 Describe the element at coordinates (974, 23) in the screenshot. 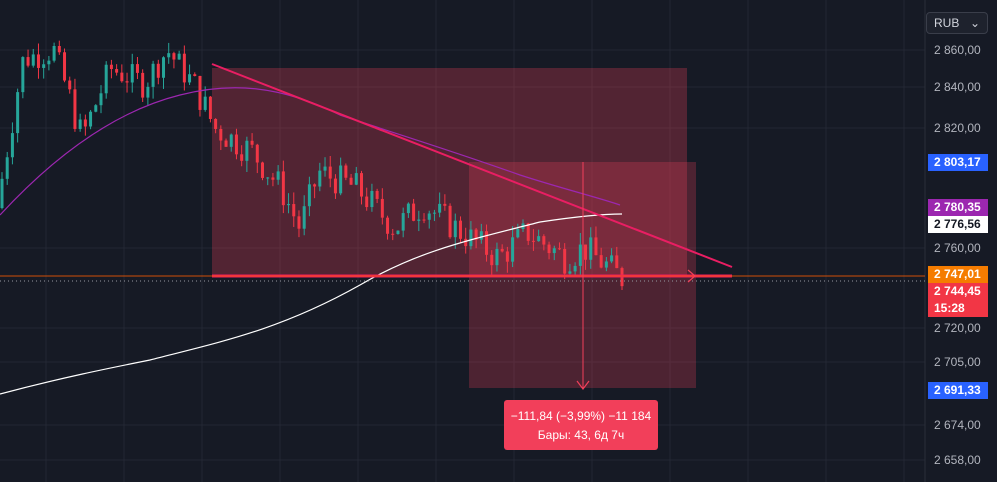

I see `chevron-down-icon: ⌄` at that location.